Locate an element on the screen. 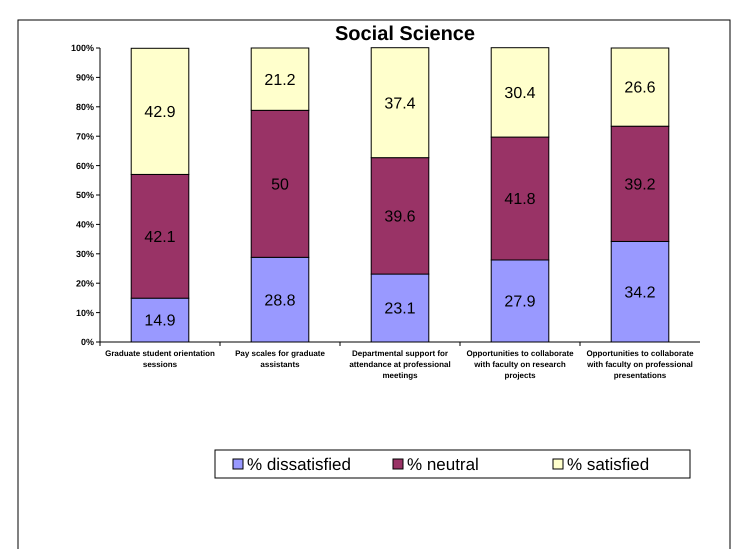  legend-label: % dissatisfied is located at coordinates (299, 464).